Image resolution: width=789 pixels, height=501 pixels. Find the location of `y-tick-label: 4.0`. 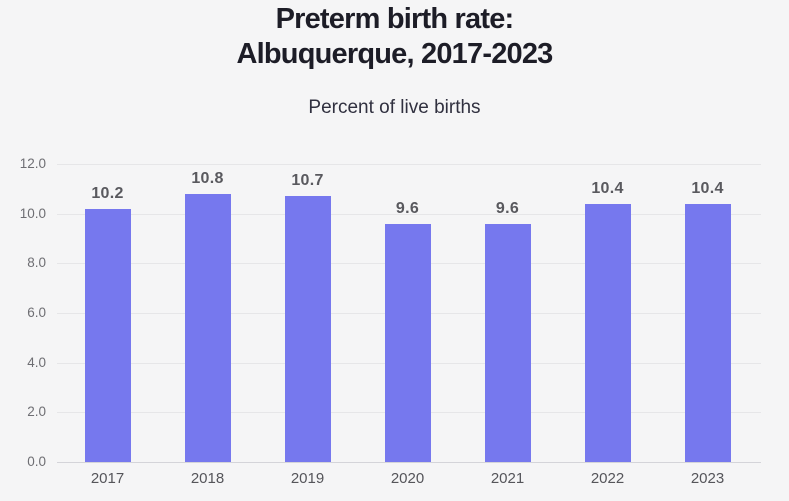

y-tick-label: 4.0 is located at coordinates (36, 362).